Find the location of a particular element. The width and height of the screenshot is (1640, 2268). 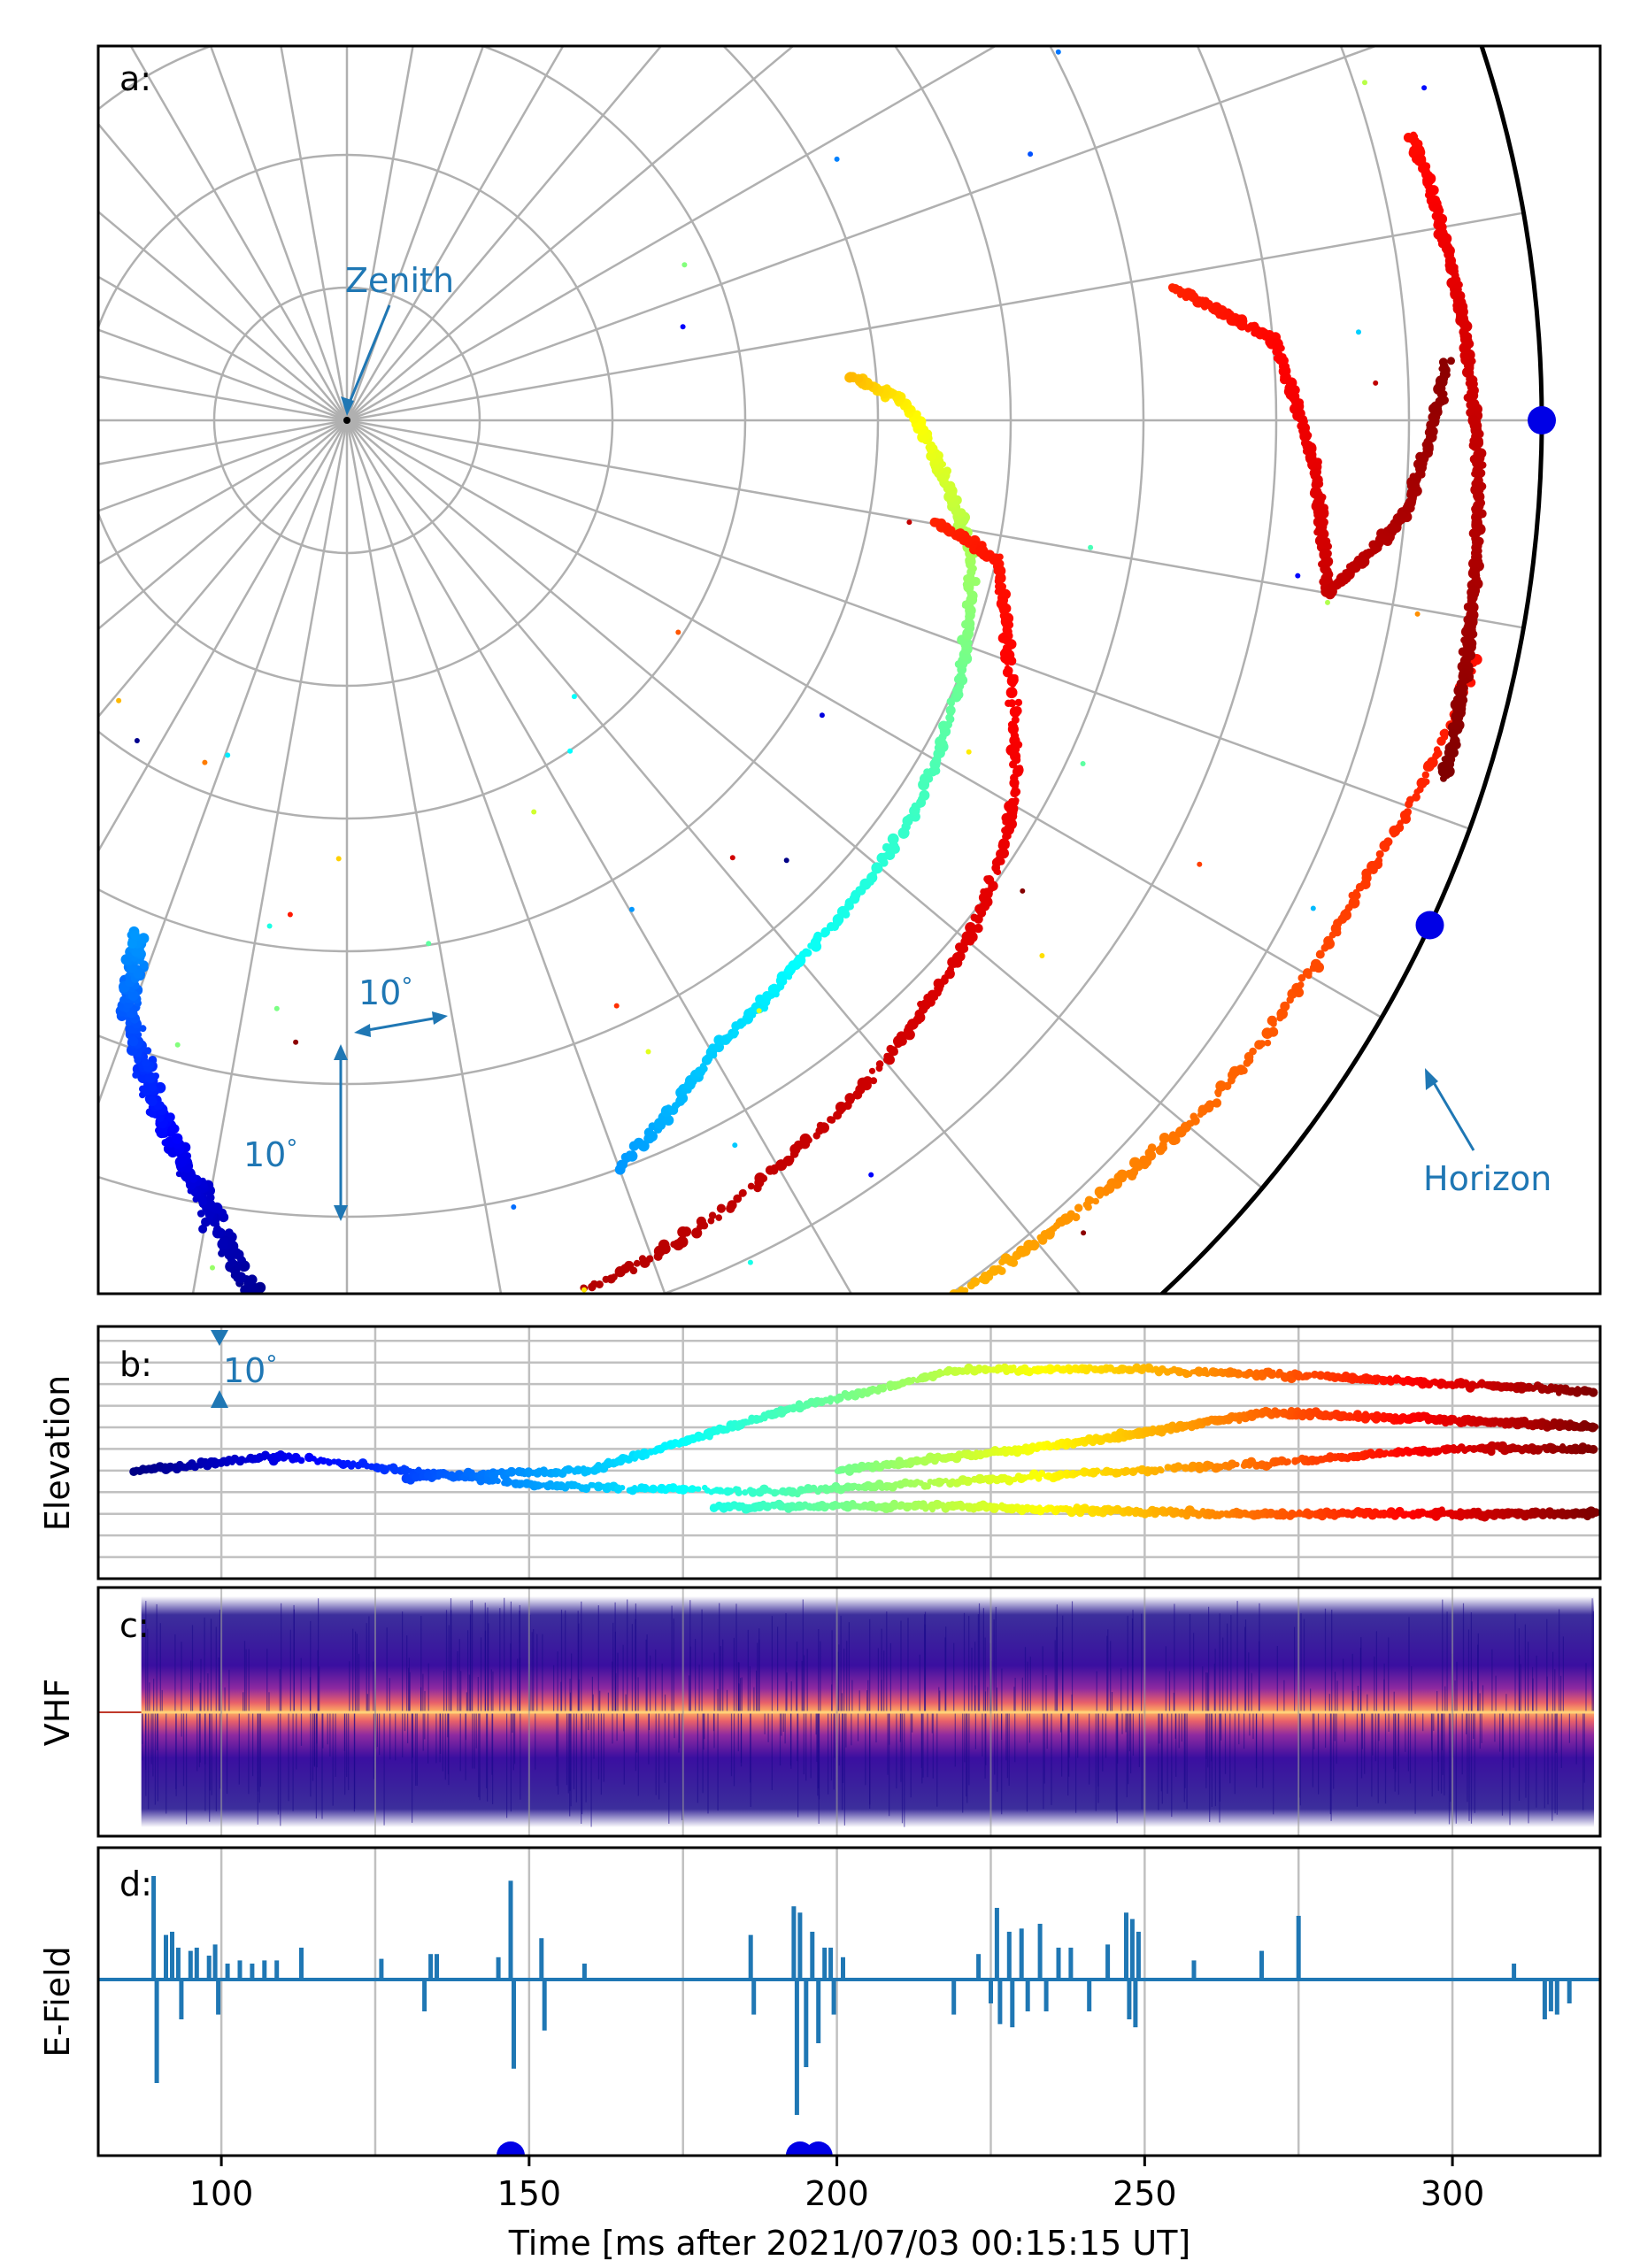

panel-b-elevation: b: 10° Elevation is located at coordinates (820, 1452).